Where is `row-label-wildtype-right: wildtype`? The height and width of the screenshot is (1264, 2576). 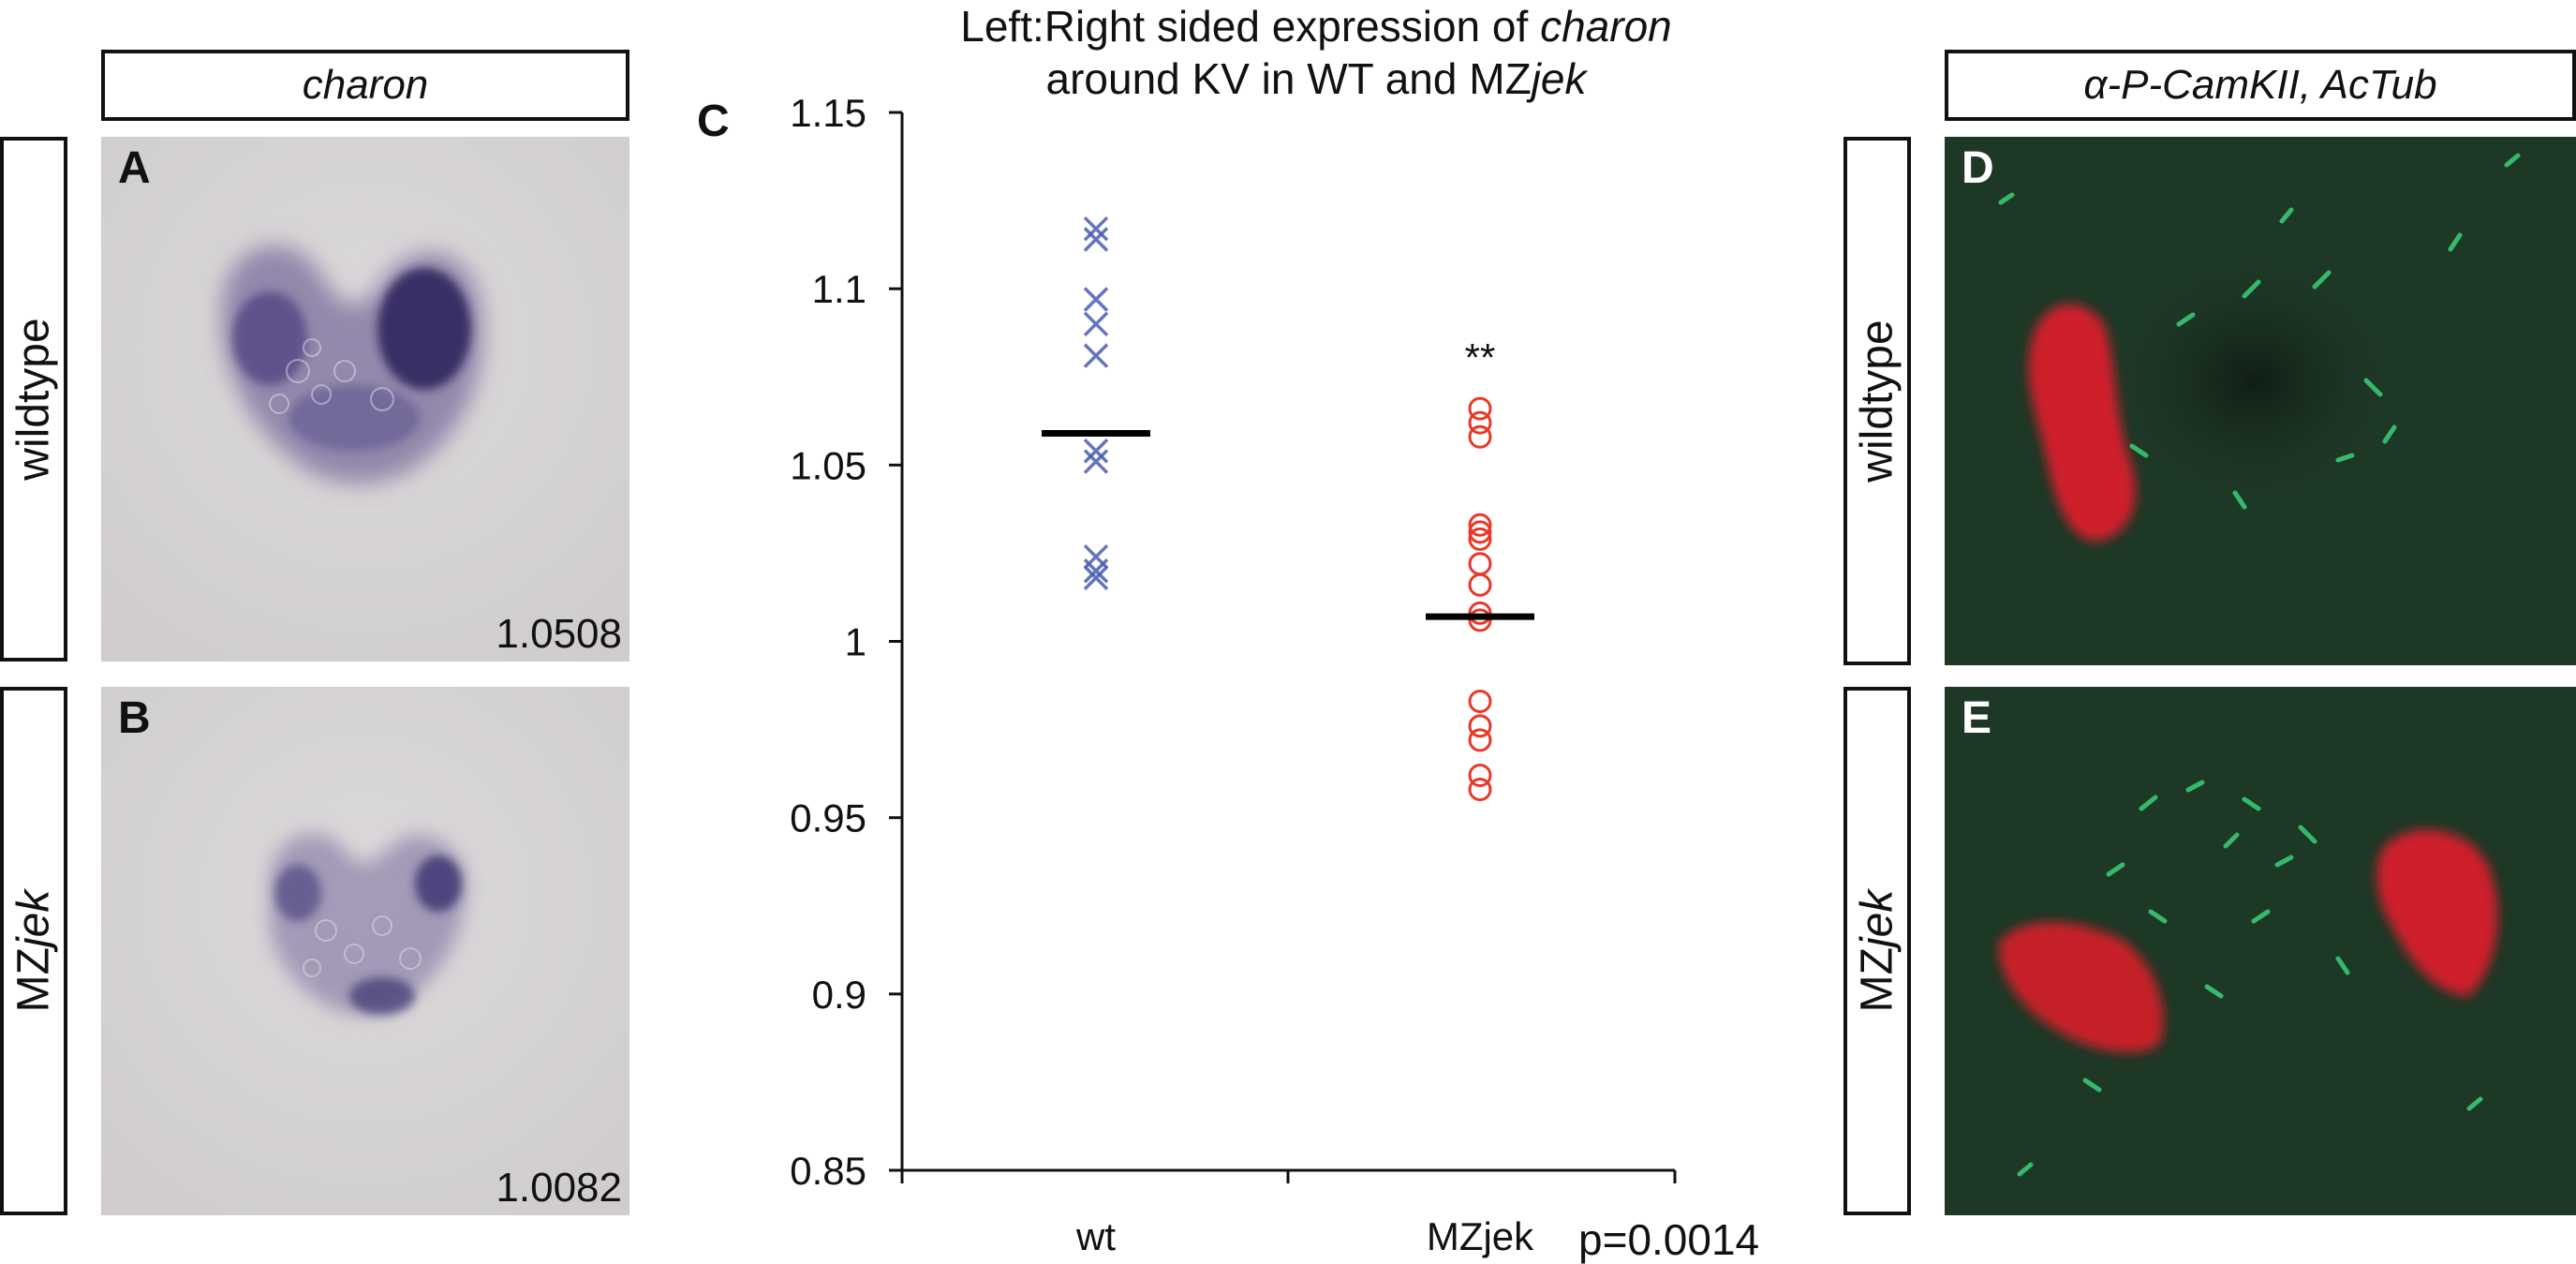 row-label-wildtype-right: wildtype is located at coordinates (1877, 401).